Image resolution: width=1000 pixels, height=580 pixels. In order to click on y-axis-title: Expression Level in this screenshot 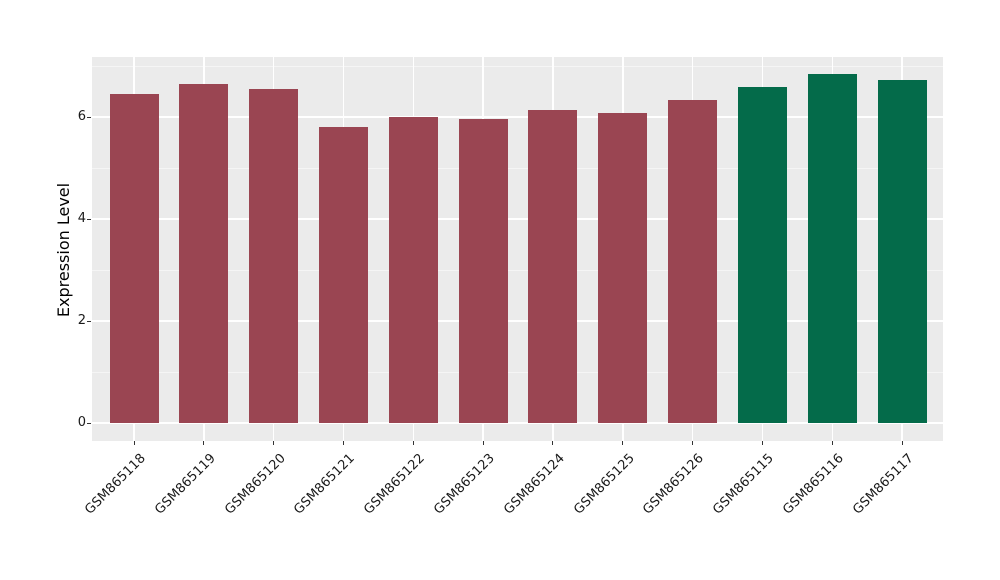, I will do `click(63, 250)`.